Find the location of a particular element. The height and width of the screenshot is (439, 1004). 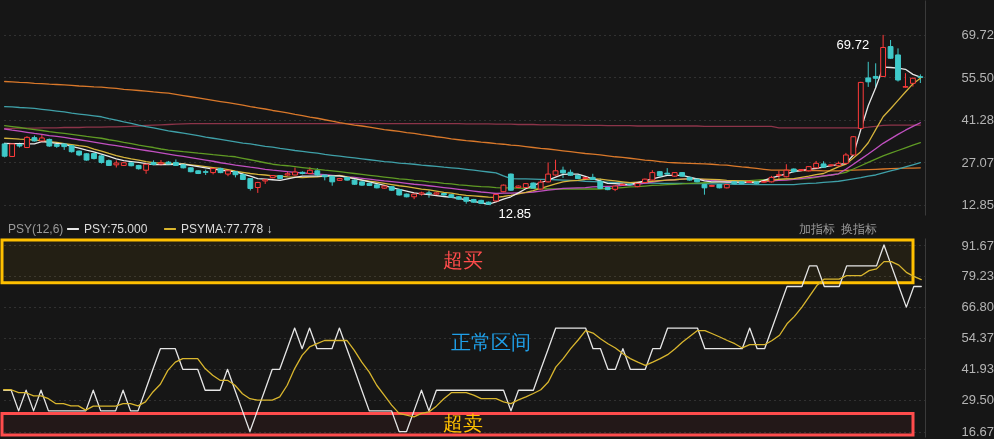

annotation: 12.85 is located at coordinates (515, 213).